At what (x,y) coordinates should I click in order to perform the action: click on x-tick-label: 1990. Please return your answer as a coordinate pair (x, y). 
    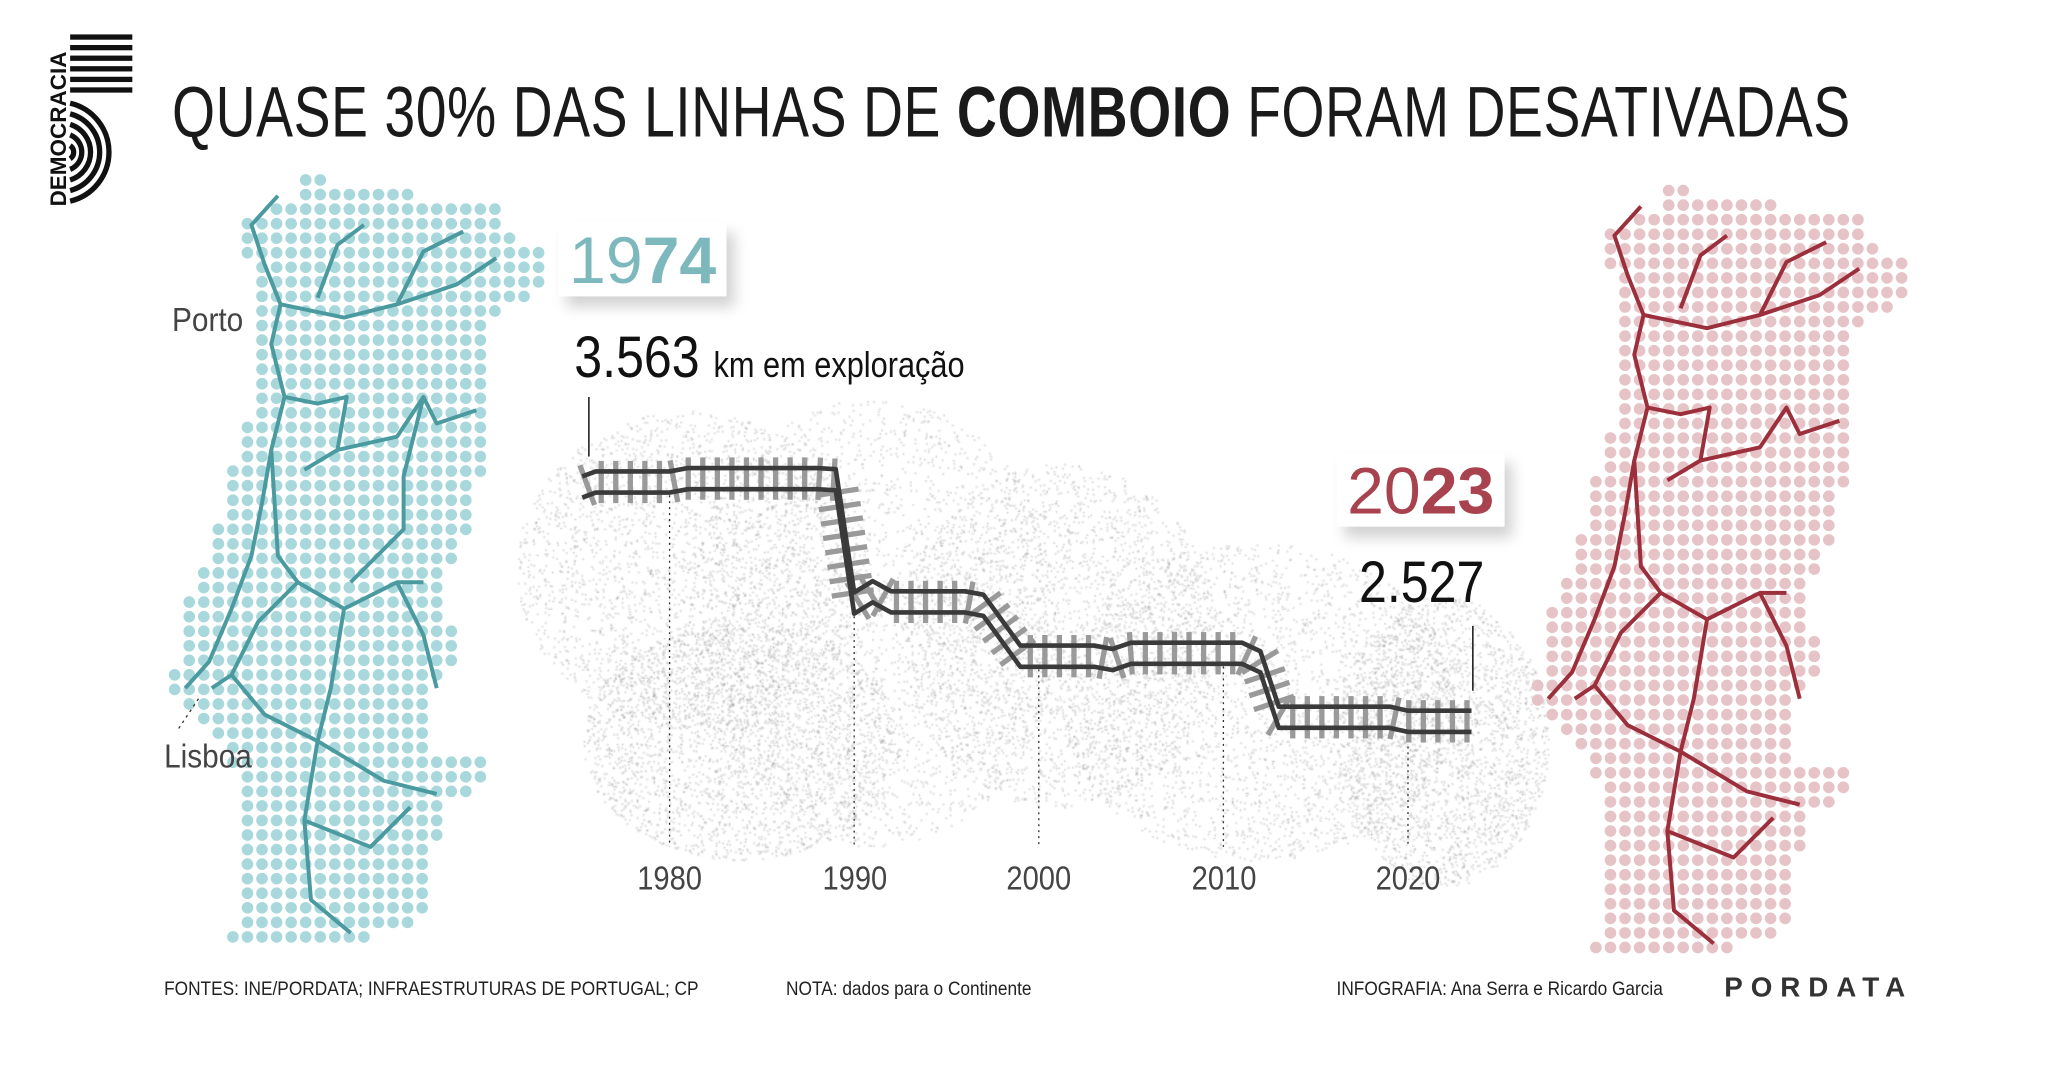
    Looking at the image, I should click on (854, 879).